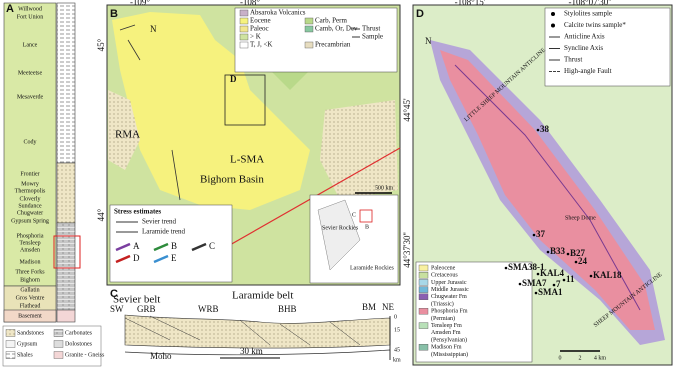  What do you see at coordinates (101, 44) in the screenshot?
I see `latitude-label: 45°` at bounding box center [101, 44].